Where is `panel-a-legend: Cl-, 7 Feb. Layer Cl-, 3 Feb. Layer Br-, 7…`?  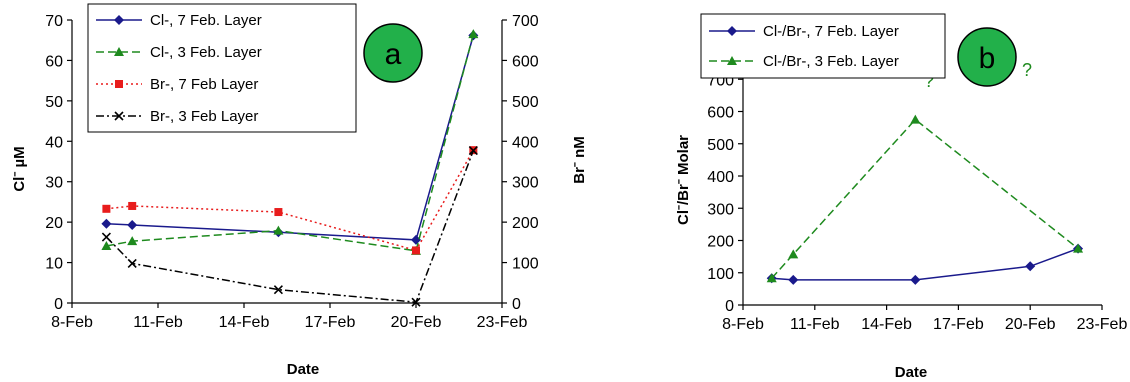
panel-a-legend: Cl-, 7 Feb. Layer Cl-, 3 Feb. Layer Br-, 7… is located at coordinates (222, 68).